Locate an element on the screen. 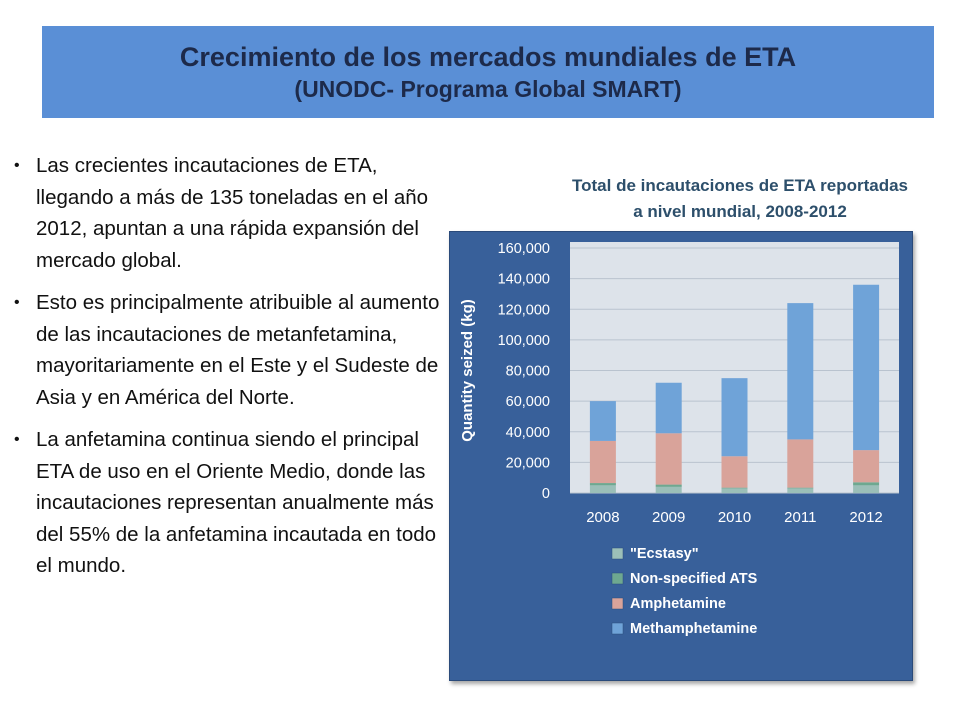 The width and height of the screenshot is (960, 720). legend-label: Non-specified ATS is located at coordinates (694, 579).